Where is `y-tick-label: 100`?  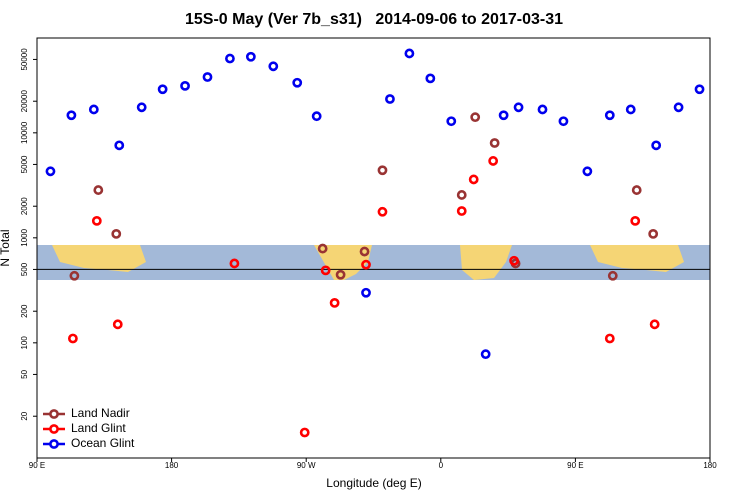 y-tick-label: 100 is located at coordinates (24, 343).